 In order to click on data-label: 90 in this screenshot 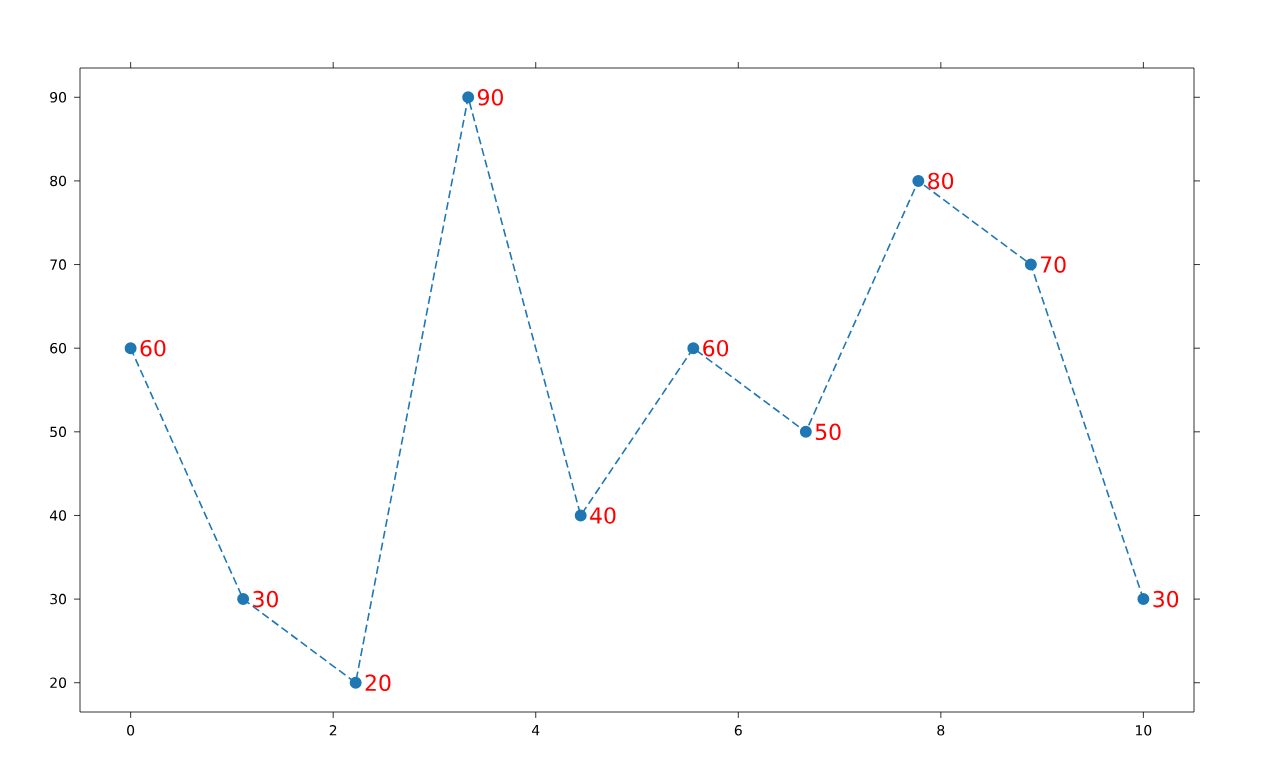, I will do `click(490, 97)`.